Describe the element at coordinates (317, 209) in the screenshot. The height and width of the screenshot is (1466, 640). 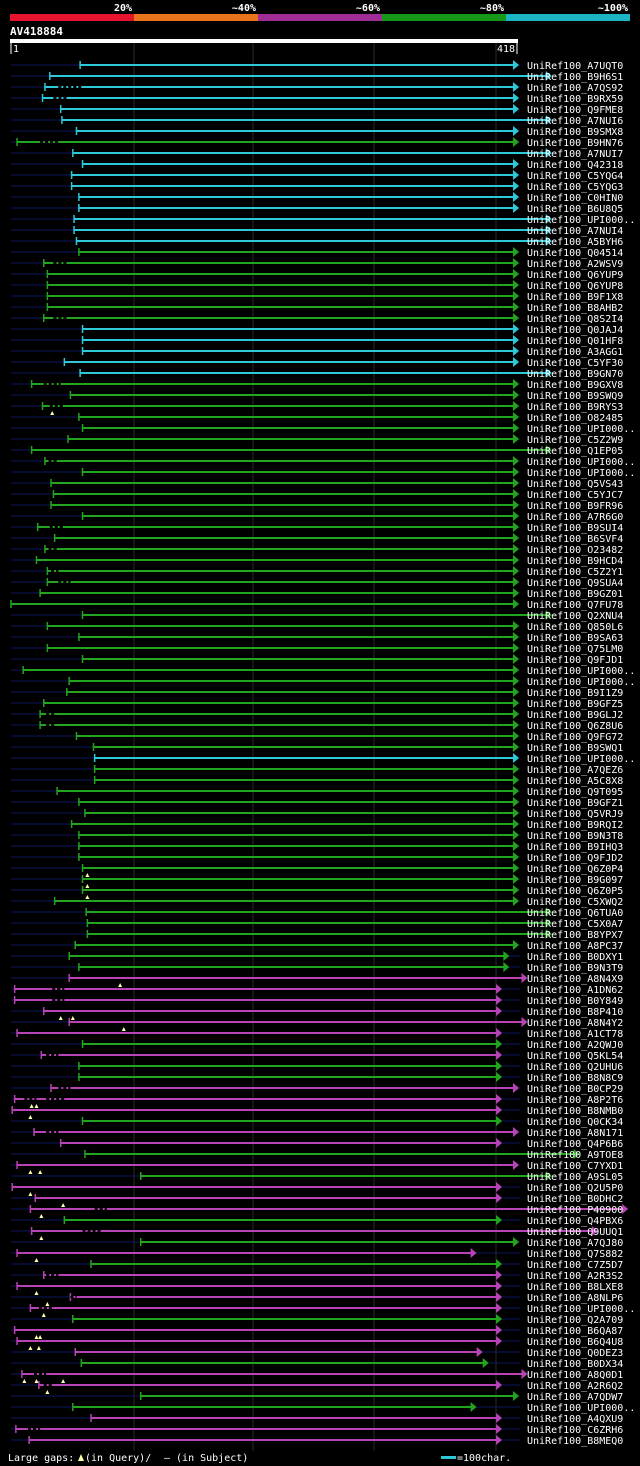
I see `hit-row: UniRef100_B6U8Q5` at that location.